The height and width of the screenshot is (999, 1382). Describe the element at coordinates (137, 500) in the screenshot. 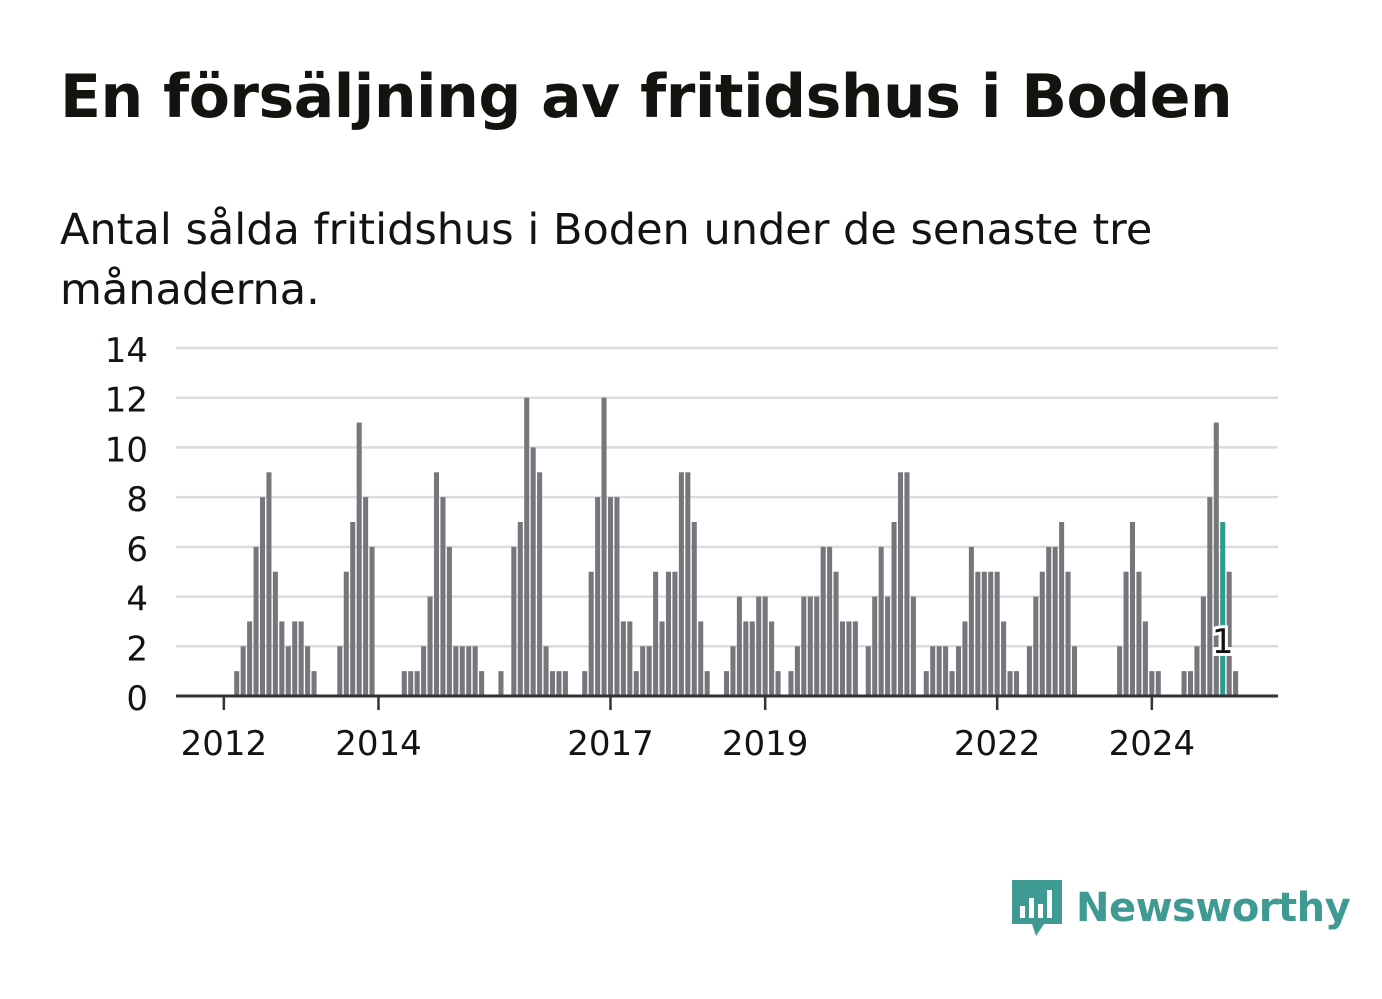

I see `y-tick-label: 8` at that location.